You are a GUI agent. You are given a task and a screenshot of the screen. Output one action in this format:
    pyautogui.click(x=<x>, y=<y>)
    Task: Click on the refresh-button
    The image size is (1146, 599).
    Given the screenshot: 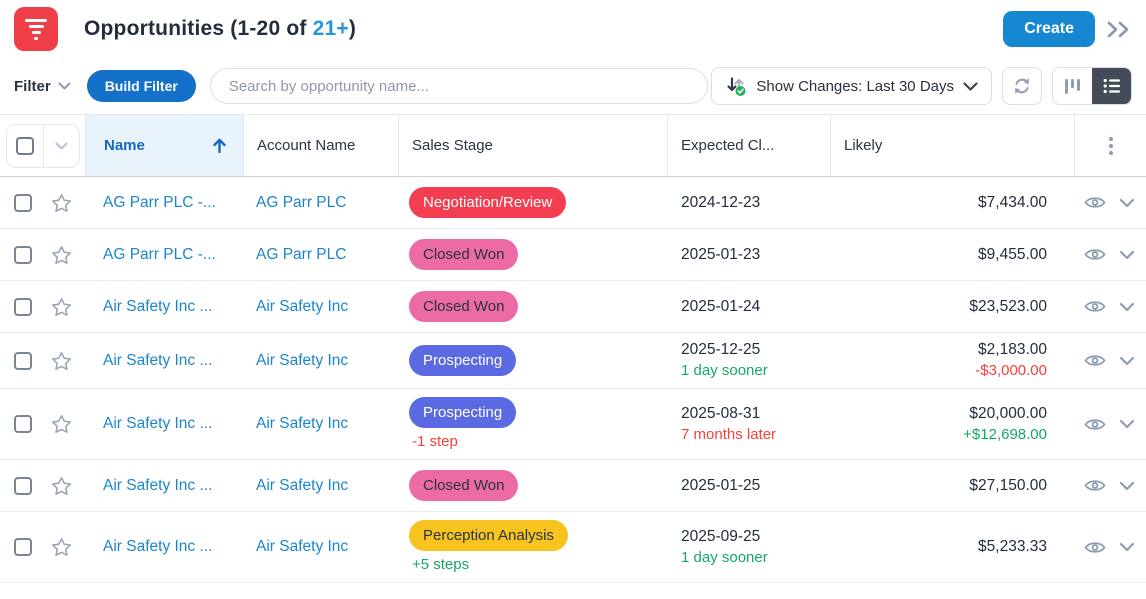 What is the action you would take?
    pyautogui.click(x=1022, y=86)
    